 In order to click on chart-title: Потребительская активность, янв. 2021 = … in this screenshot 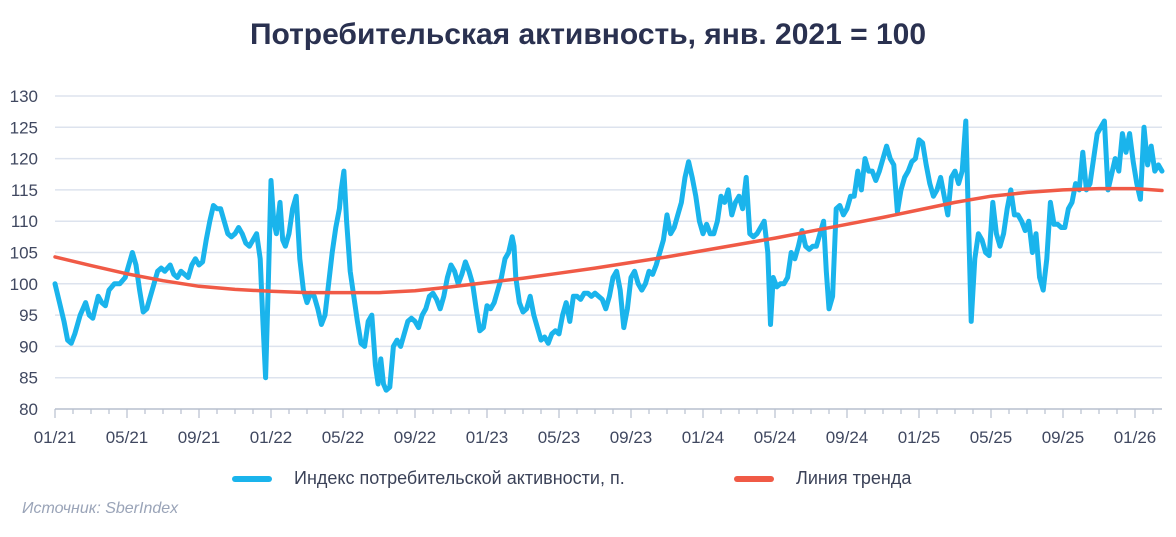, I will do `click(588, 34)`.